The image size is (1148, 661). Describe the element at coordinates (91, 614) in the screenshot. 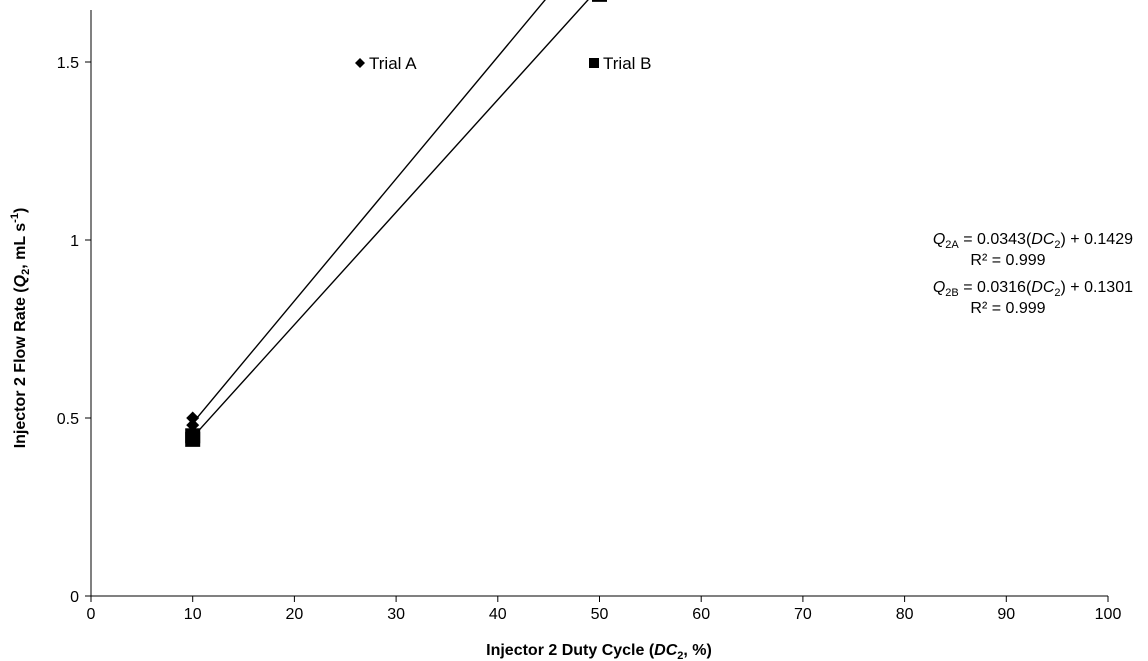

I see `x-tick-label: 0` at that location.